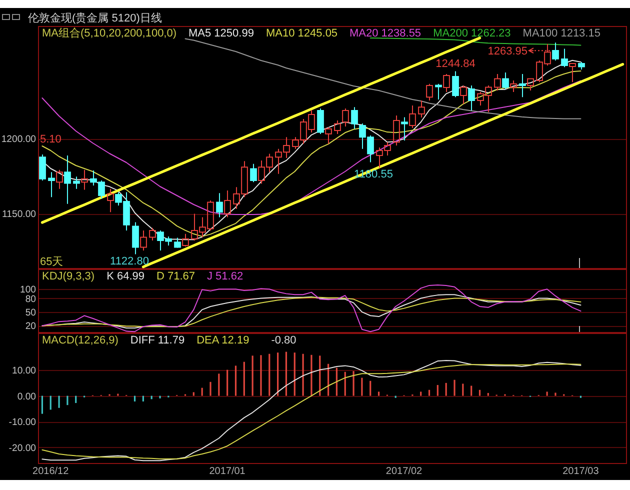 The image size is (630, 490). Describe the element at coordinates (68, 276) in the screenshot. I see `legend-title: KDJ(9,3,3)` at that location.